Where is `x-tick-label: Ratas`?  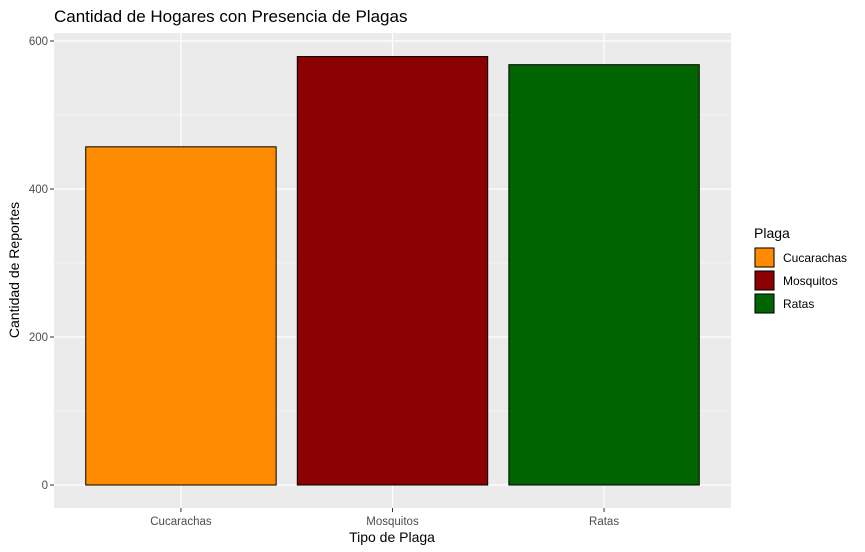
x-tick-label: Ratas is located at coordinates (604, 522).